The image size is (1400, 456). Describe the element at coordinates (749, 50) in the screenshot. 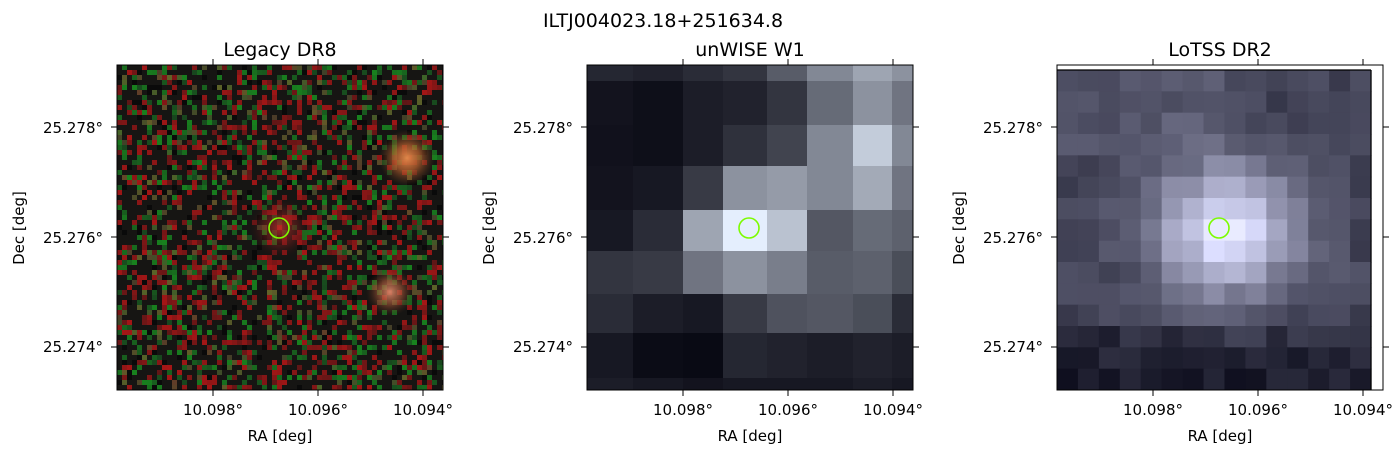

I see `panel-title: unWISE W1` at that location.